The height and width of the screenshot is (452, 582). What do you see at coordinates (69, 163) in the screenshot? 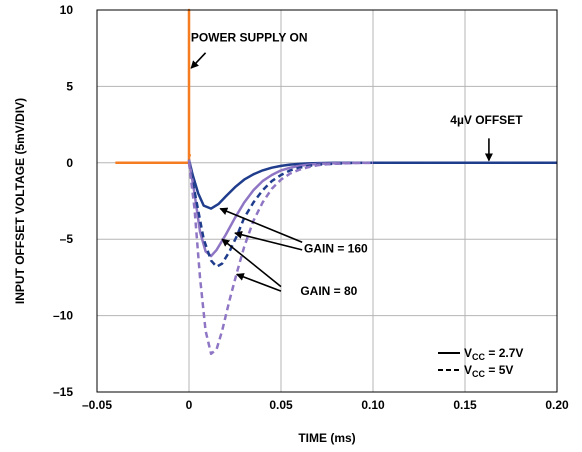
I see `y-tick-label: 0` at bounding box center [69, 163].